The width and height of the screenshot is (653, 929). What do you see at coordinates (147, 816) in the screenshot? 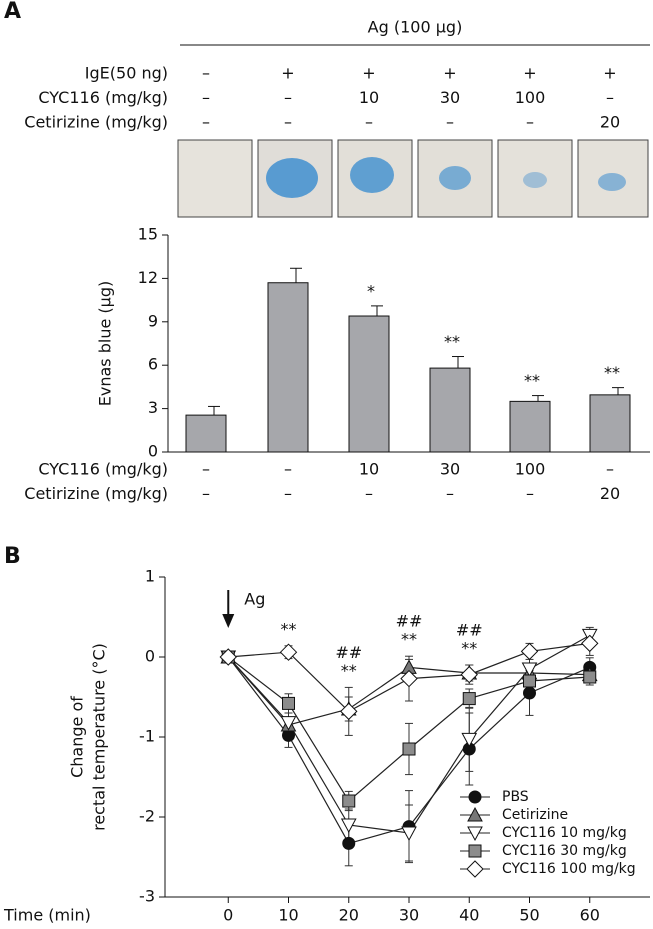
I see `y-tick-label: -2` at bounding box center [147, 816].